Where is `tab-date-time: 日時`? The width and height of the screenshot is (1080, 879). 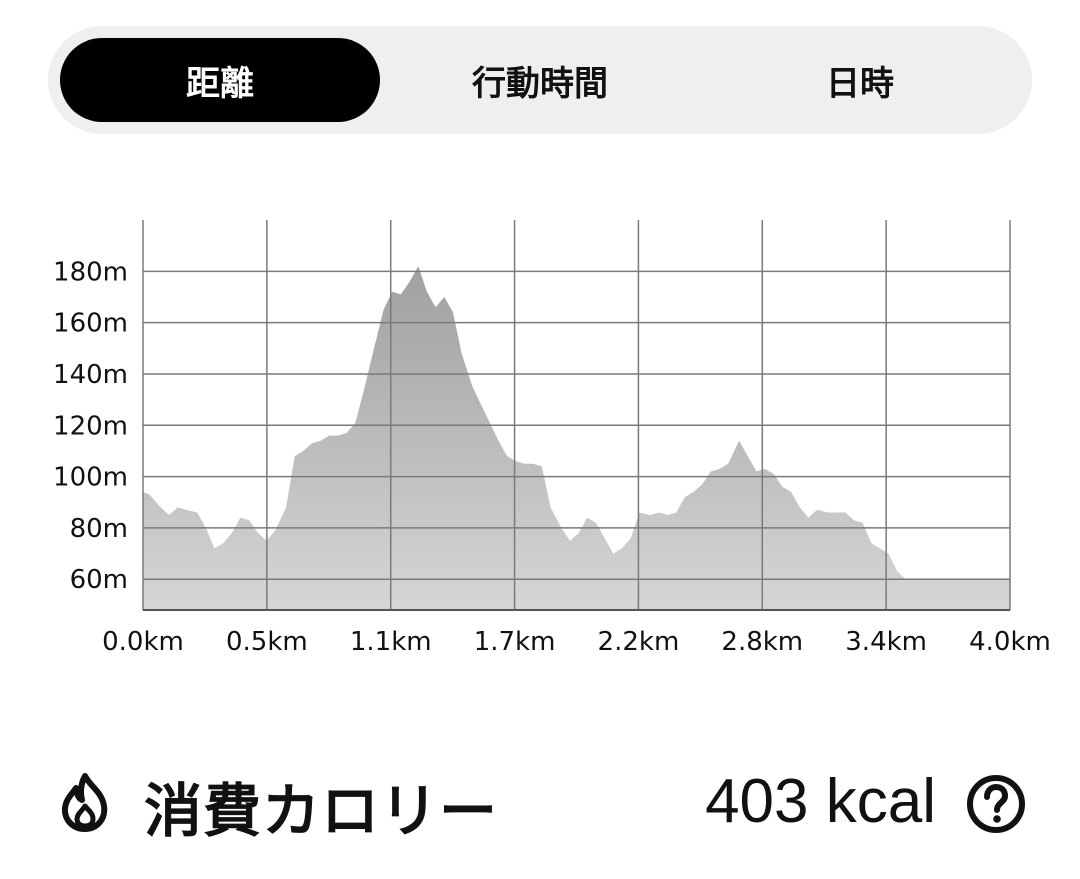 tab-date-time: 日時 is located at coordinates (860, 83).